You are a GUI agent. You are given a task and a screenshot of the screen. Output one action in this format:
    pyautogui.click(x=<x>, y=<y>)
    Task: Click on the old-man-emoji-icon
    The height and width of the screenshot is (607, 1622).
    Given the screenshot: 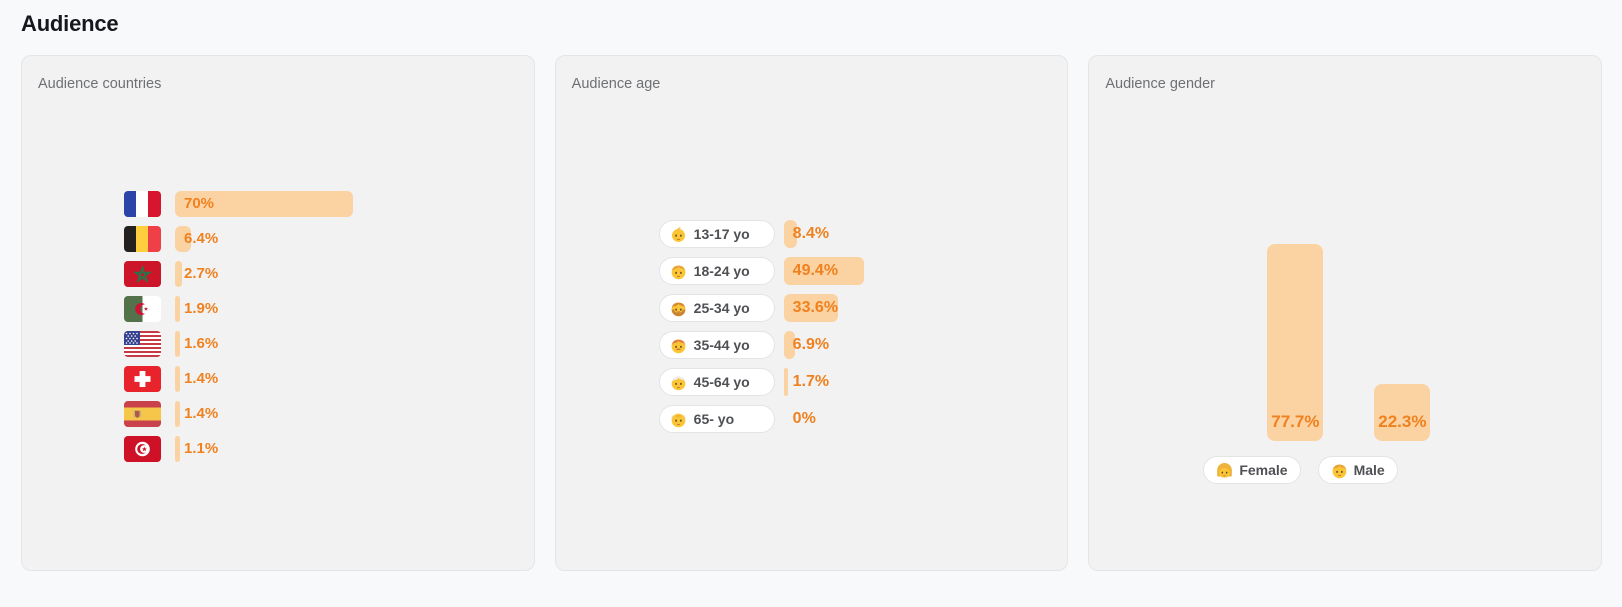 What is the action you would take?
    pyautogui.click(x=678, y=420)
    